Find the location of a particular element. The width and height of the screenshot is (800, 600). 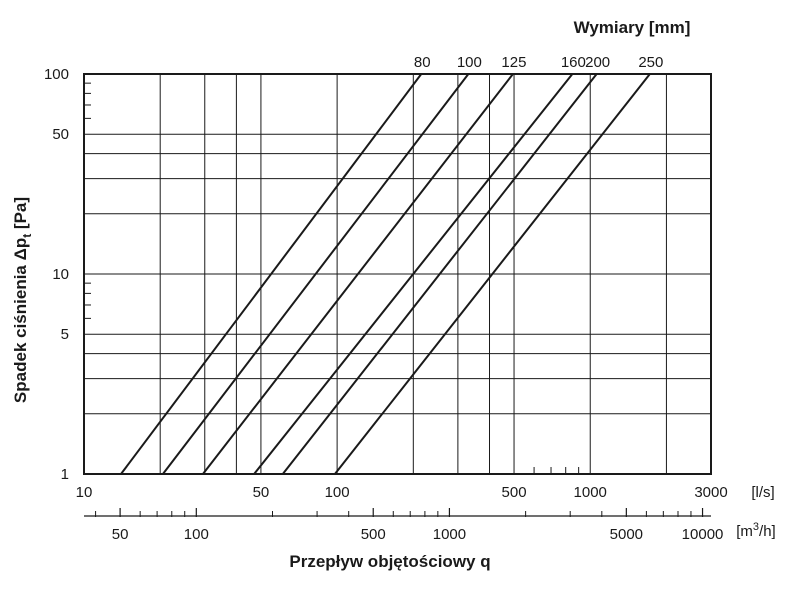

x2-tick-label: 50 is located at coordinates (120, 534).